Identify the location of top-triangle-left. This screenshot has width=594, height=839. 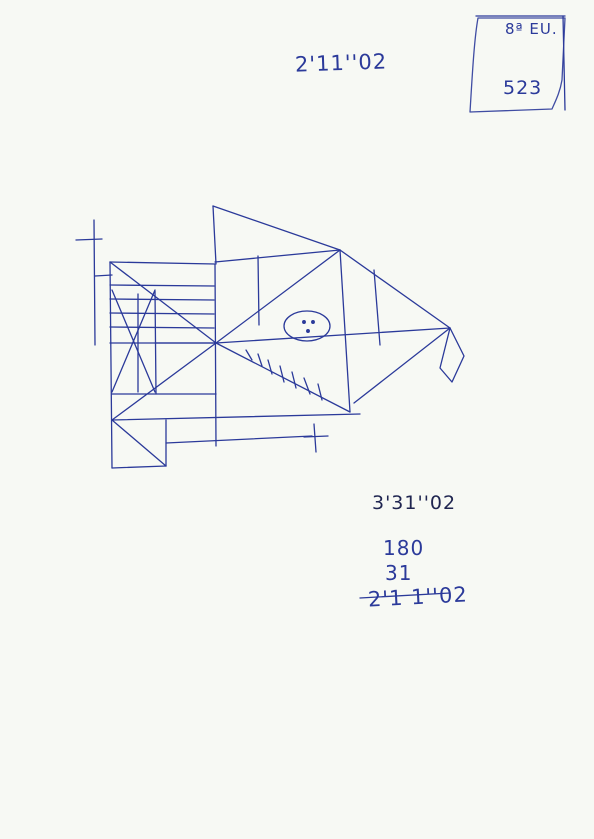
(214, 235).